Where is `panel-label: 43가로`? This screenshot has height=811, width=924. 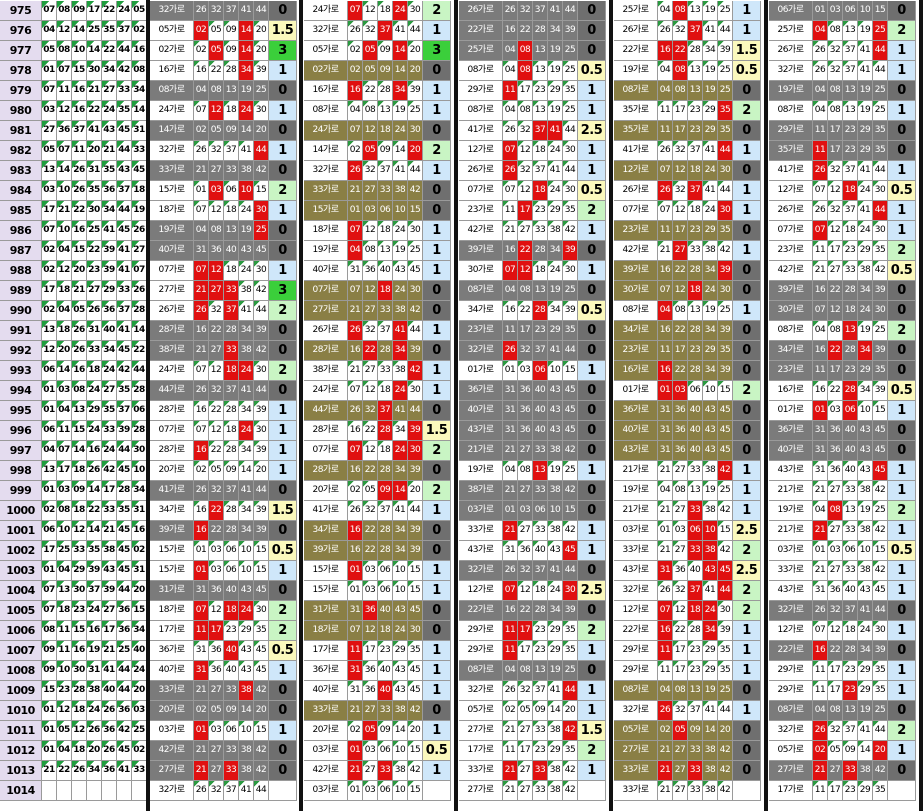 panel-label: 43가로 is located at coordinates (636, 571).